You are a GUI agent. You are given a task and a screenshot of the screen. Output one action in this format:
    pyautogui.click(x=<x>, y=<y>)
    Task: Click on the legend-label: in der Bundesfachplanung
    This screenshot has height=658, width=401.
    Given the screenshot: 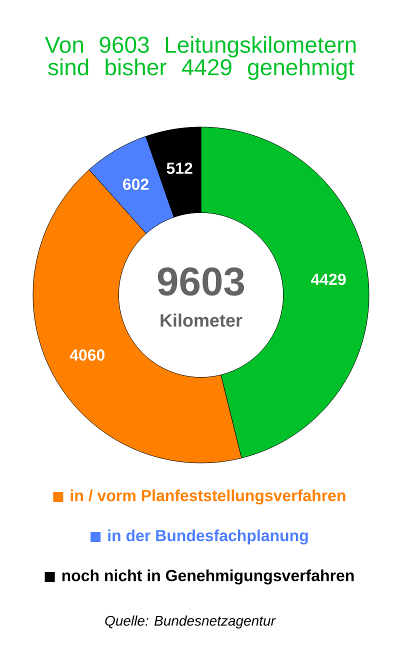 What is the action you would take?
    pyautogui.click(x=208, y=537)
    